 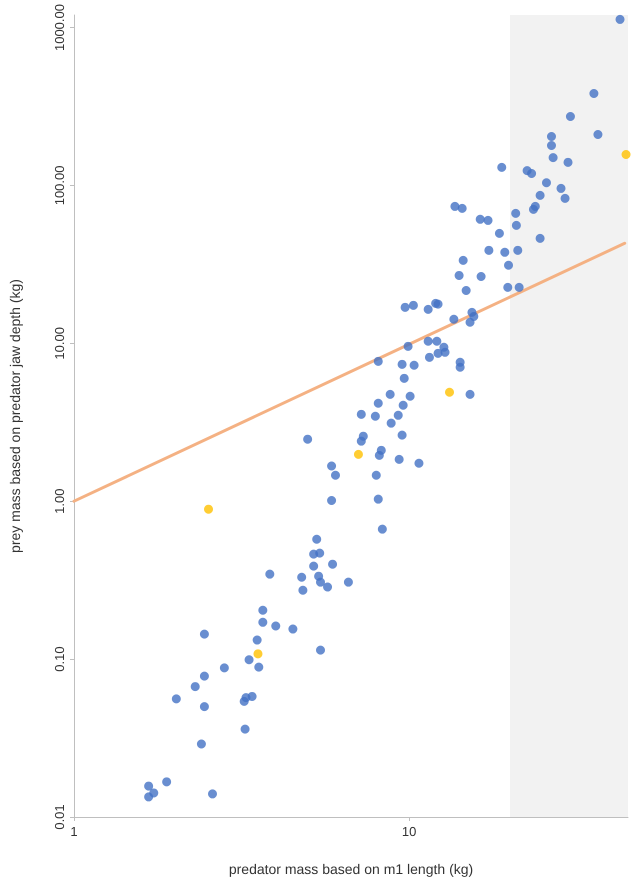 What do you see at coordinates (351, 869) in the screenshot?
I see `x-axis-title: predator mass based on m1 length (kg)` at bounding box center [351, 869].